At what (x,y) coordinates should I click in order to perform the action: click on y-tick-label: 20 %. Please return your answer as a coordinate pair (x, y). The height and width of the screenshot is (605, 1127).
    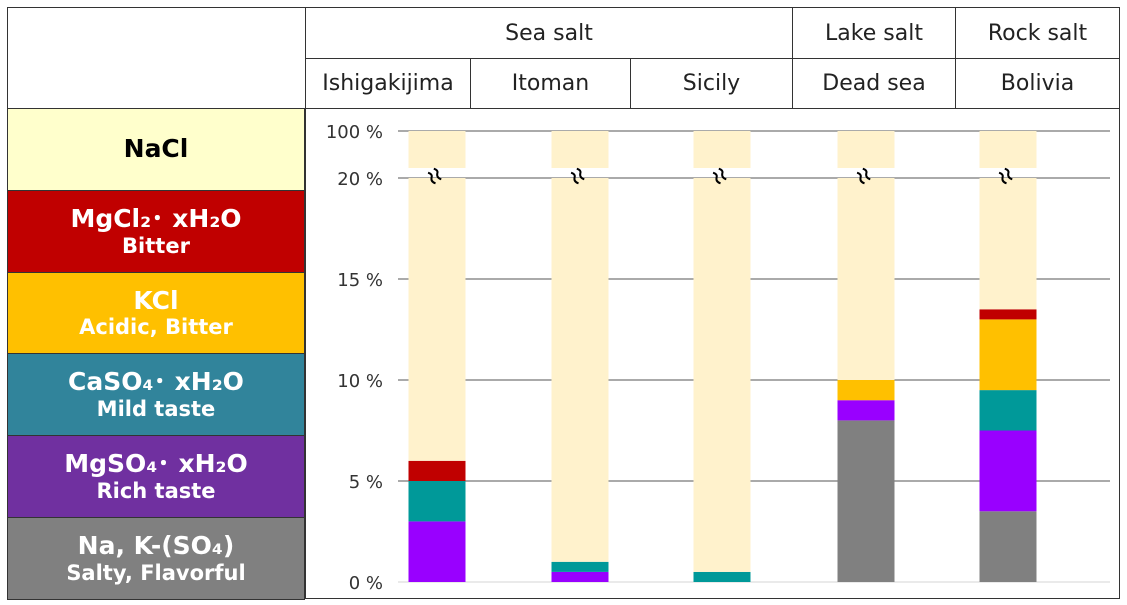
    Looking at the image, I should click on (360, 179).